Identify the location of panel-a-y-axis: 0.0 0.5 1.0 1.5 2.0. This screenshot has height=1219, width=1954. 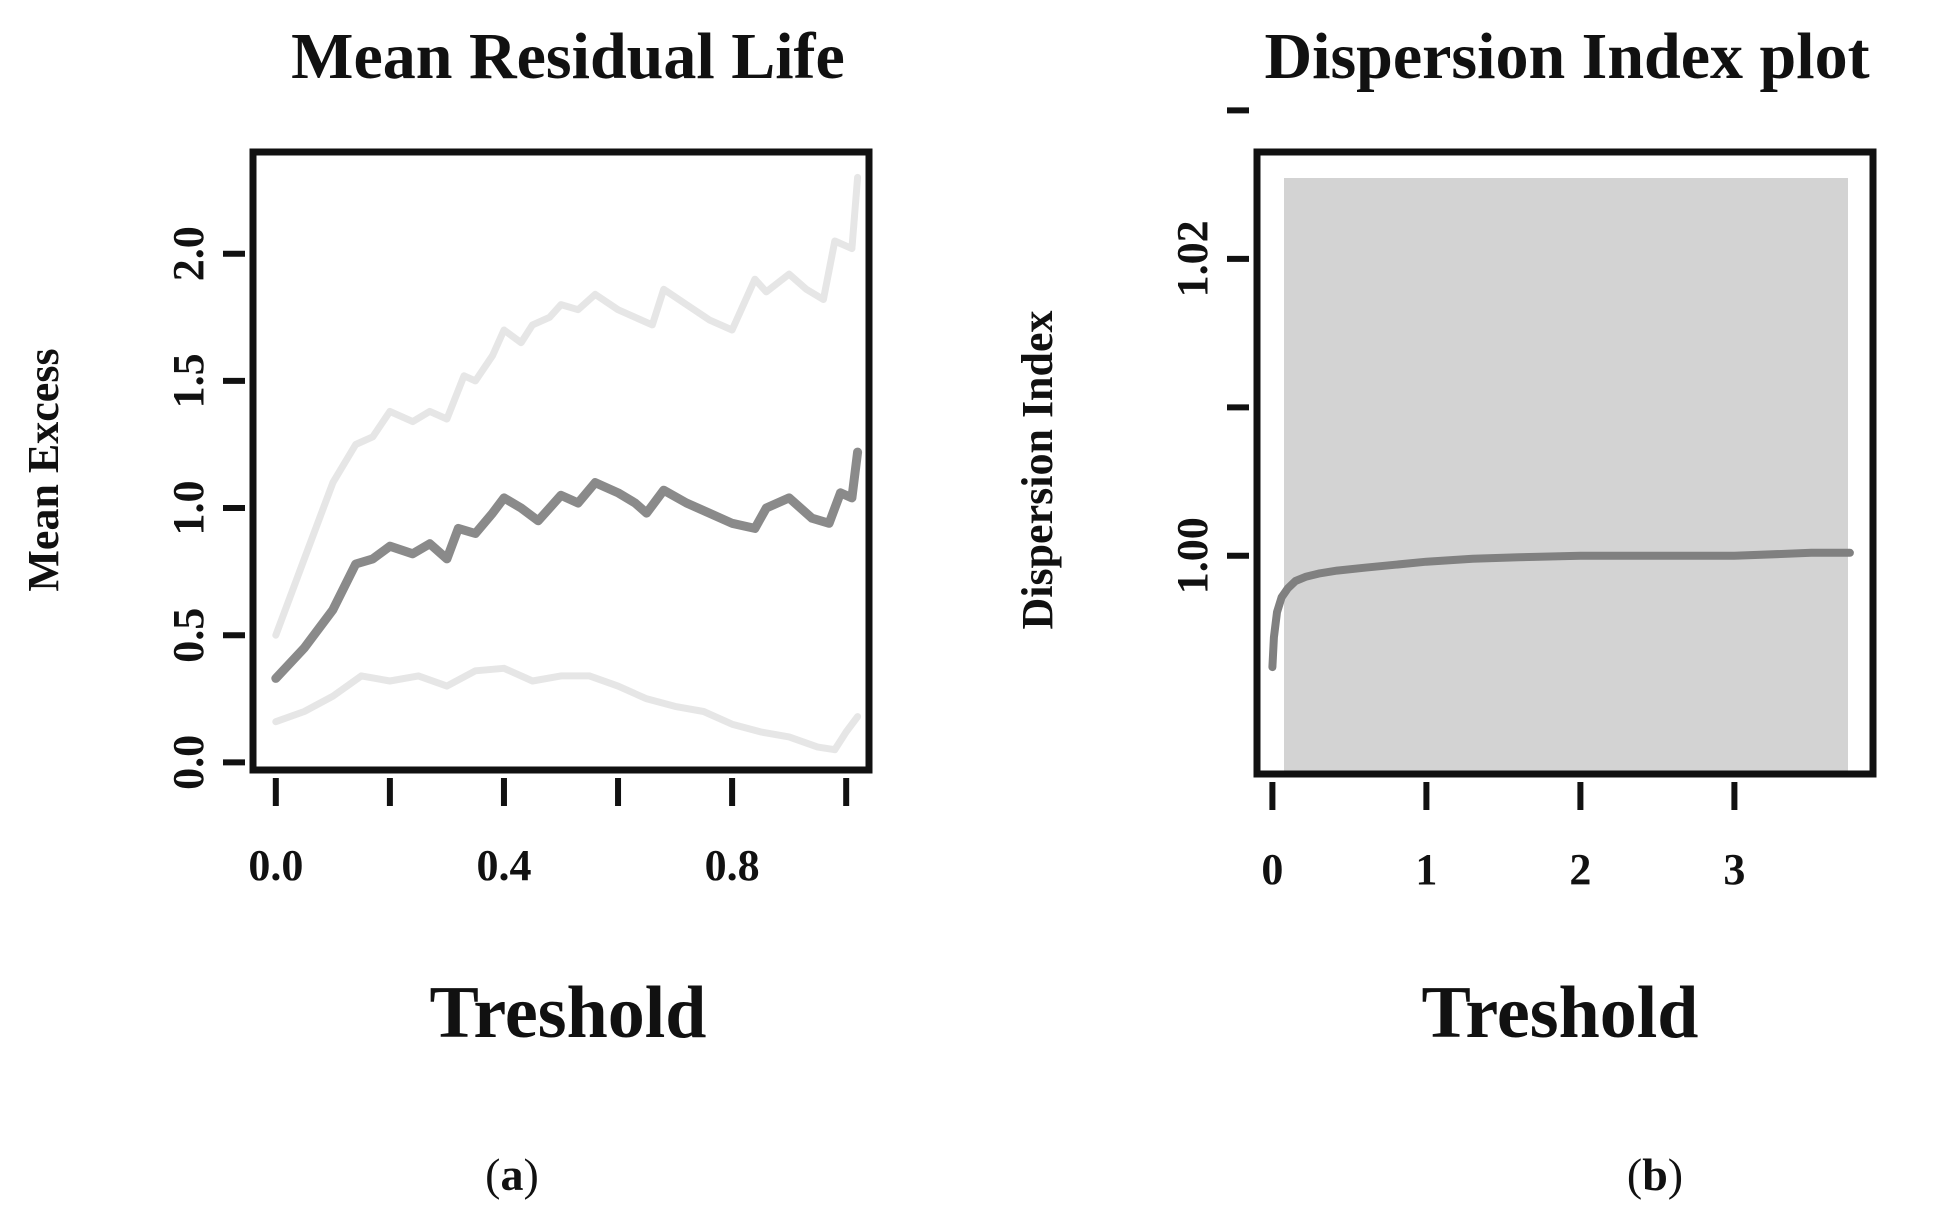
(204, 508).